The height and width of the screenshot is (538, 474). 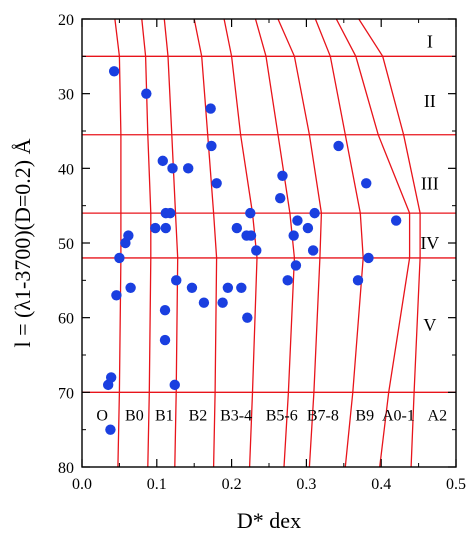 I want to click on spectral-class-label: O, so click(x=102, y=416).